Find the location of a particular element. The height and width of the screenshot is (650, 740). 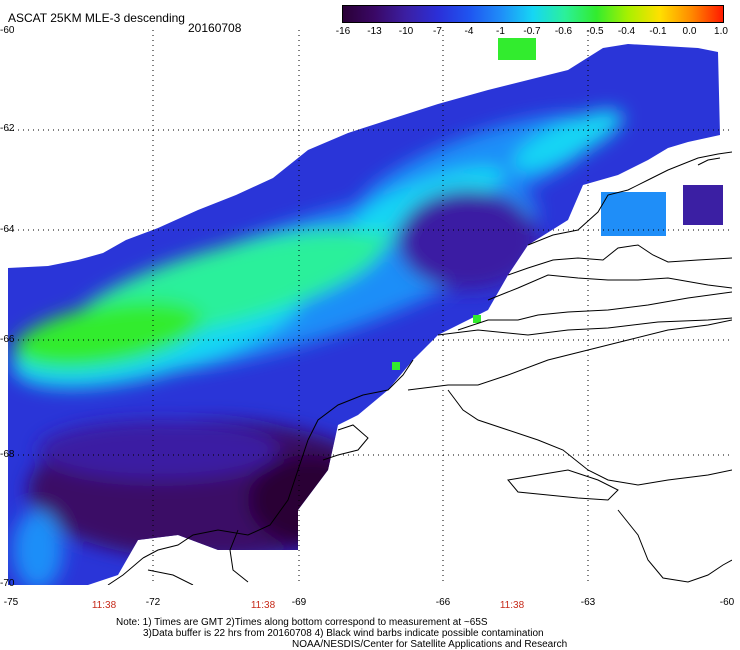

colorbar-tick-label: -16 is located at coordinates (343, 31).